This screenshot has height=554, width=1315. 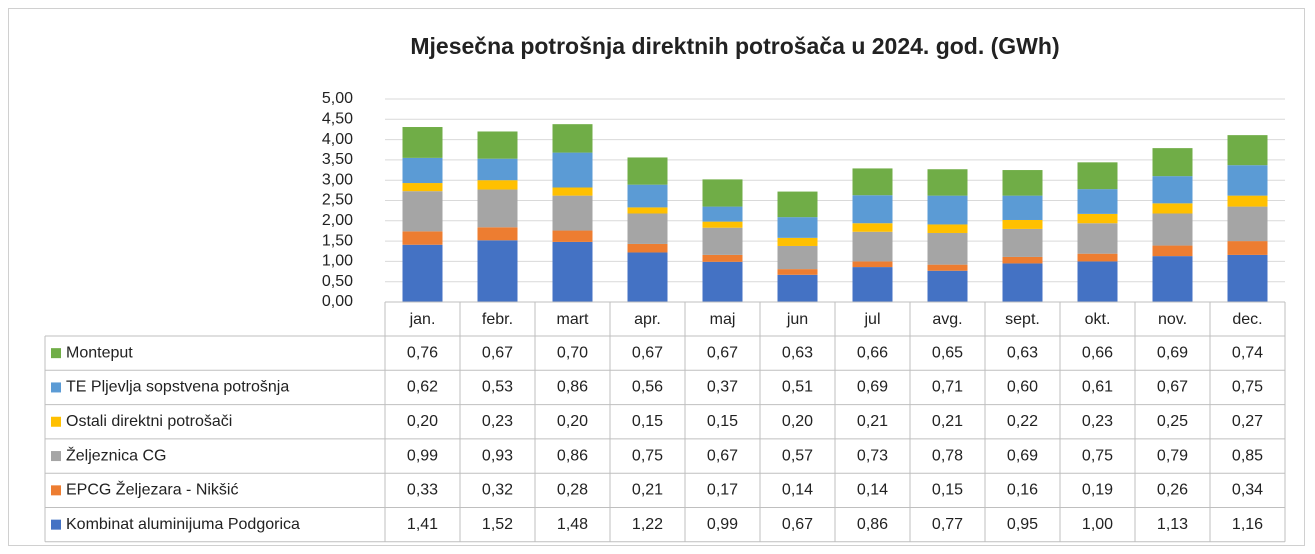 What do you see at coordinates (1172, 490) in the screenshot?
I see `table-cell: 0,26` at bounding box center [1172, 490].